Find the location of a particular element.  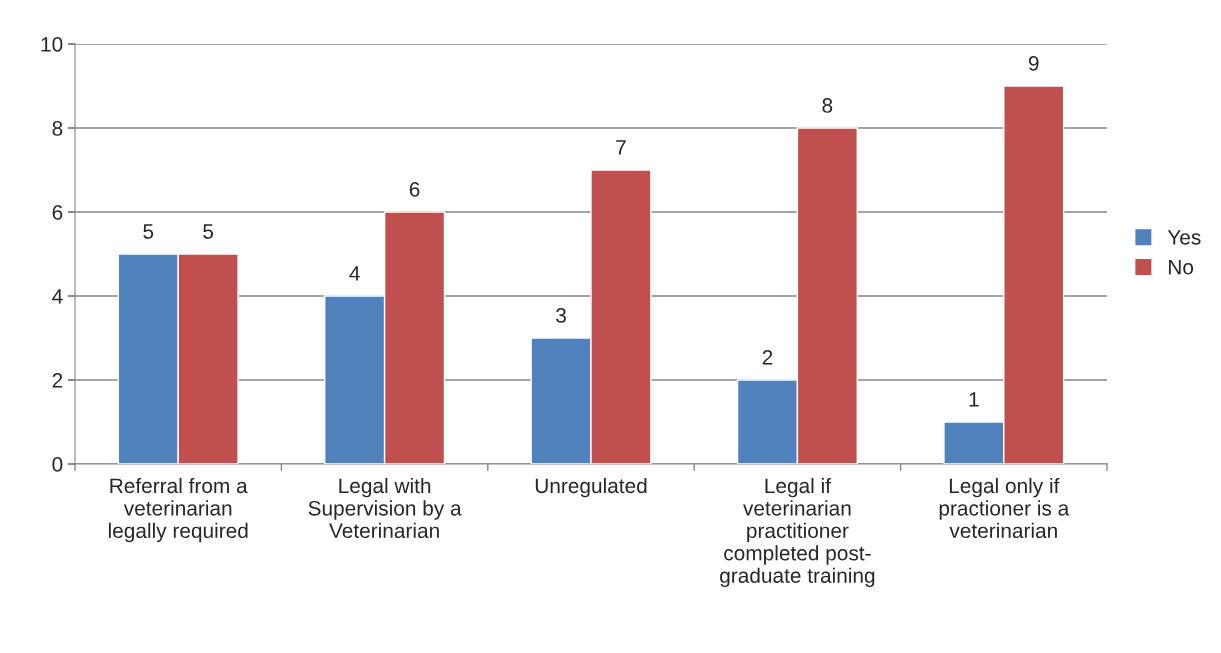

y-tick-label: 4 is located at coordinates (57, 296).